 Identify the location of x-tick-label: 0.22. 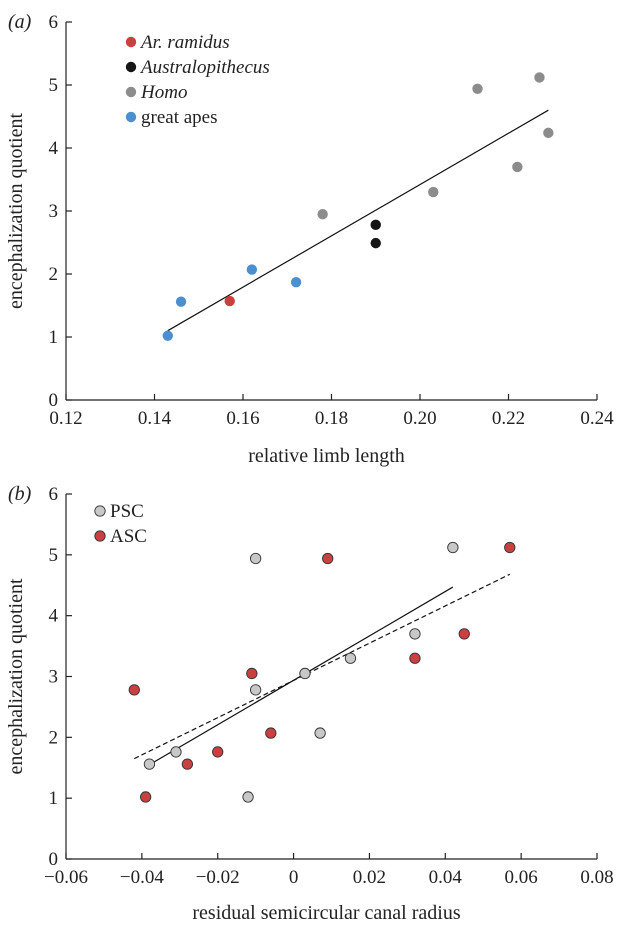
(508, 418).